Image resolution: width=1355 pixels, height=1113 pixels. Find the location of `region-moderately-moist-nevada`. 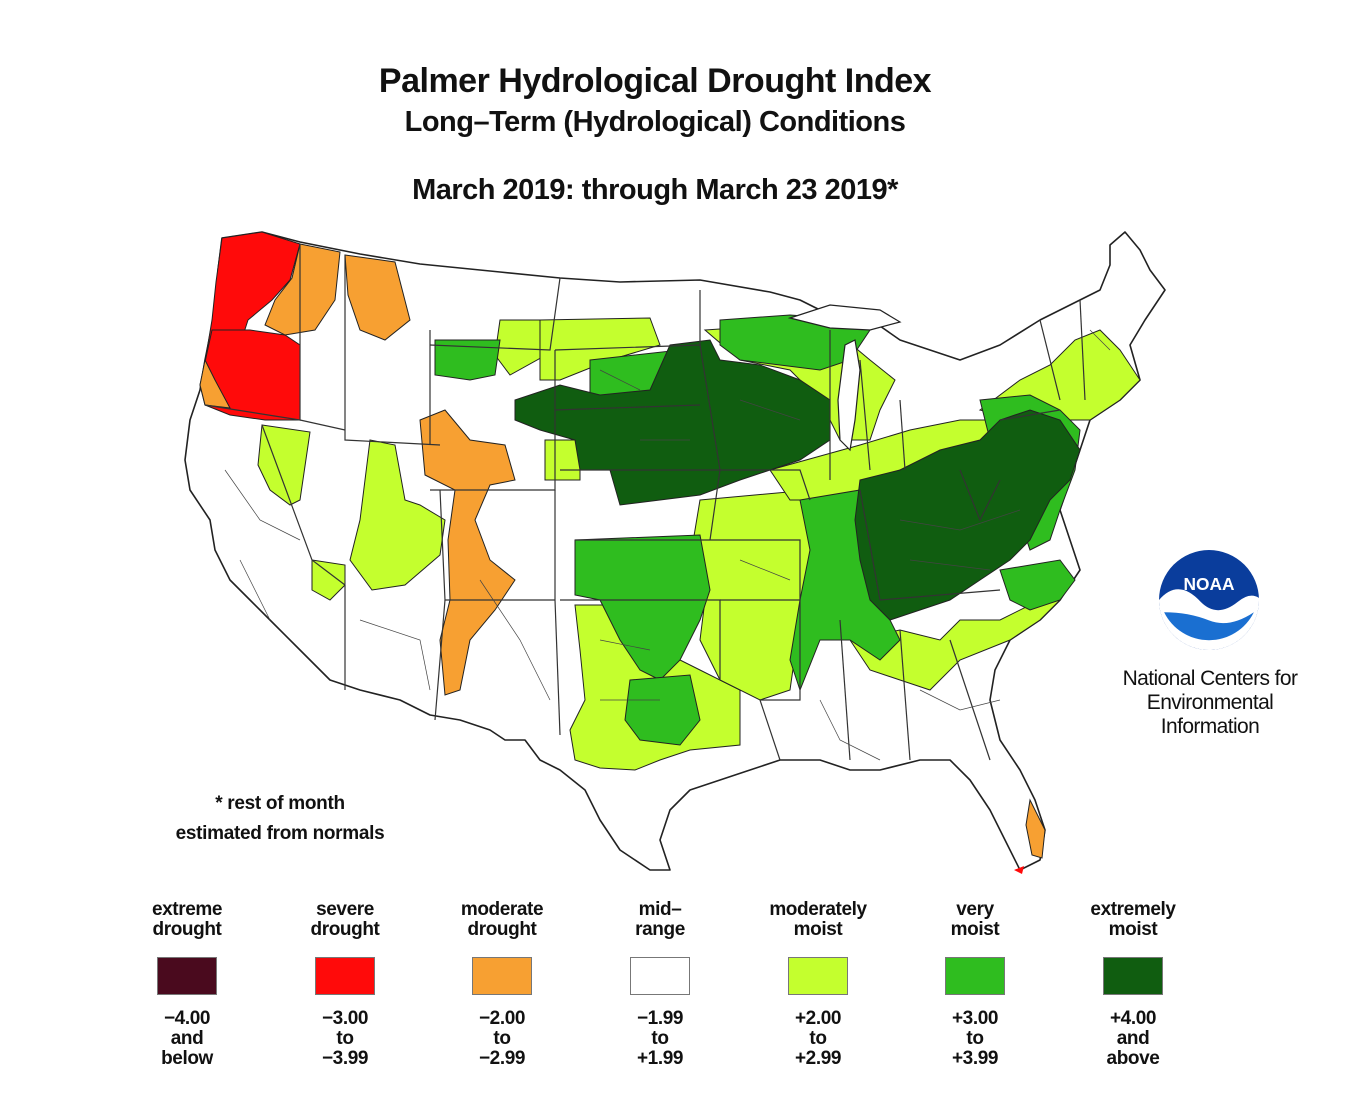

region-moderately-moist-nevada is located at coordinates (284, 465).